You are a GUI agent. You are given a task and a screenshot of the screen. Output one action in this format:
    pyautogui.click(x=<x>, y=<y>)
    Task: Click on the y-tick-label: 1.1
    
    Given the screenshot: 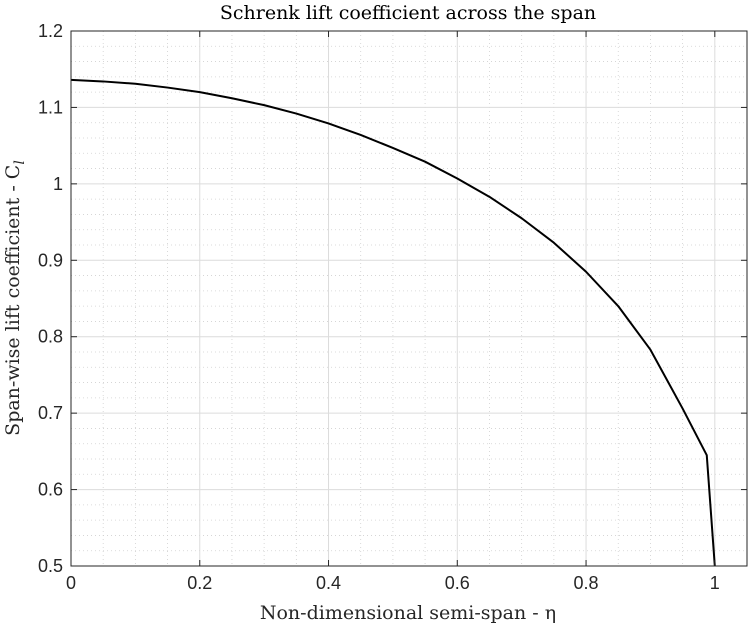 What is the action you would take?
    pyautogui.click(x=50, y=107)
    